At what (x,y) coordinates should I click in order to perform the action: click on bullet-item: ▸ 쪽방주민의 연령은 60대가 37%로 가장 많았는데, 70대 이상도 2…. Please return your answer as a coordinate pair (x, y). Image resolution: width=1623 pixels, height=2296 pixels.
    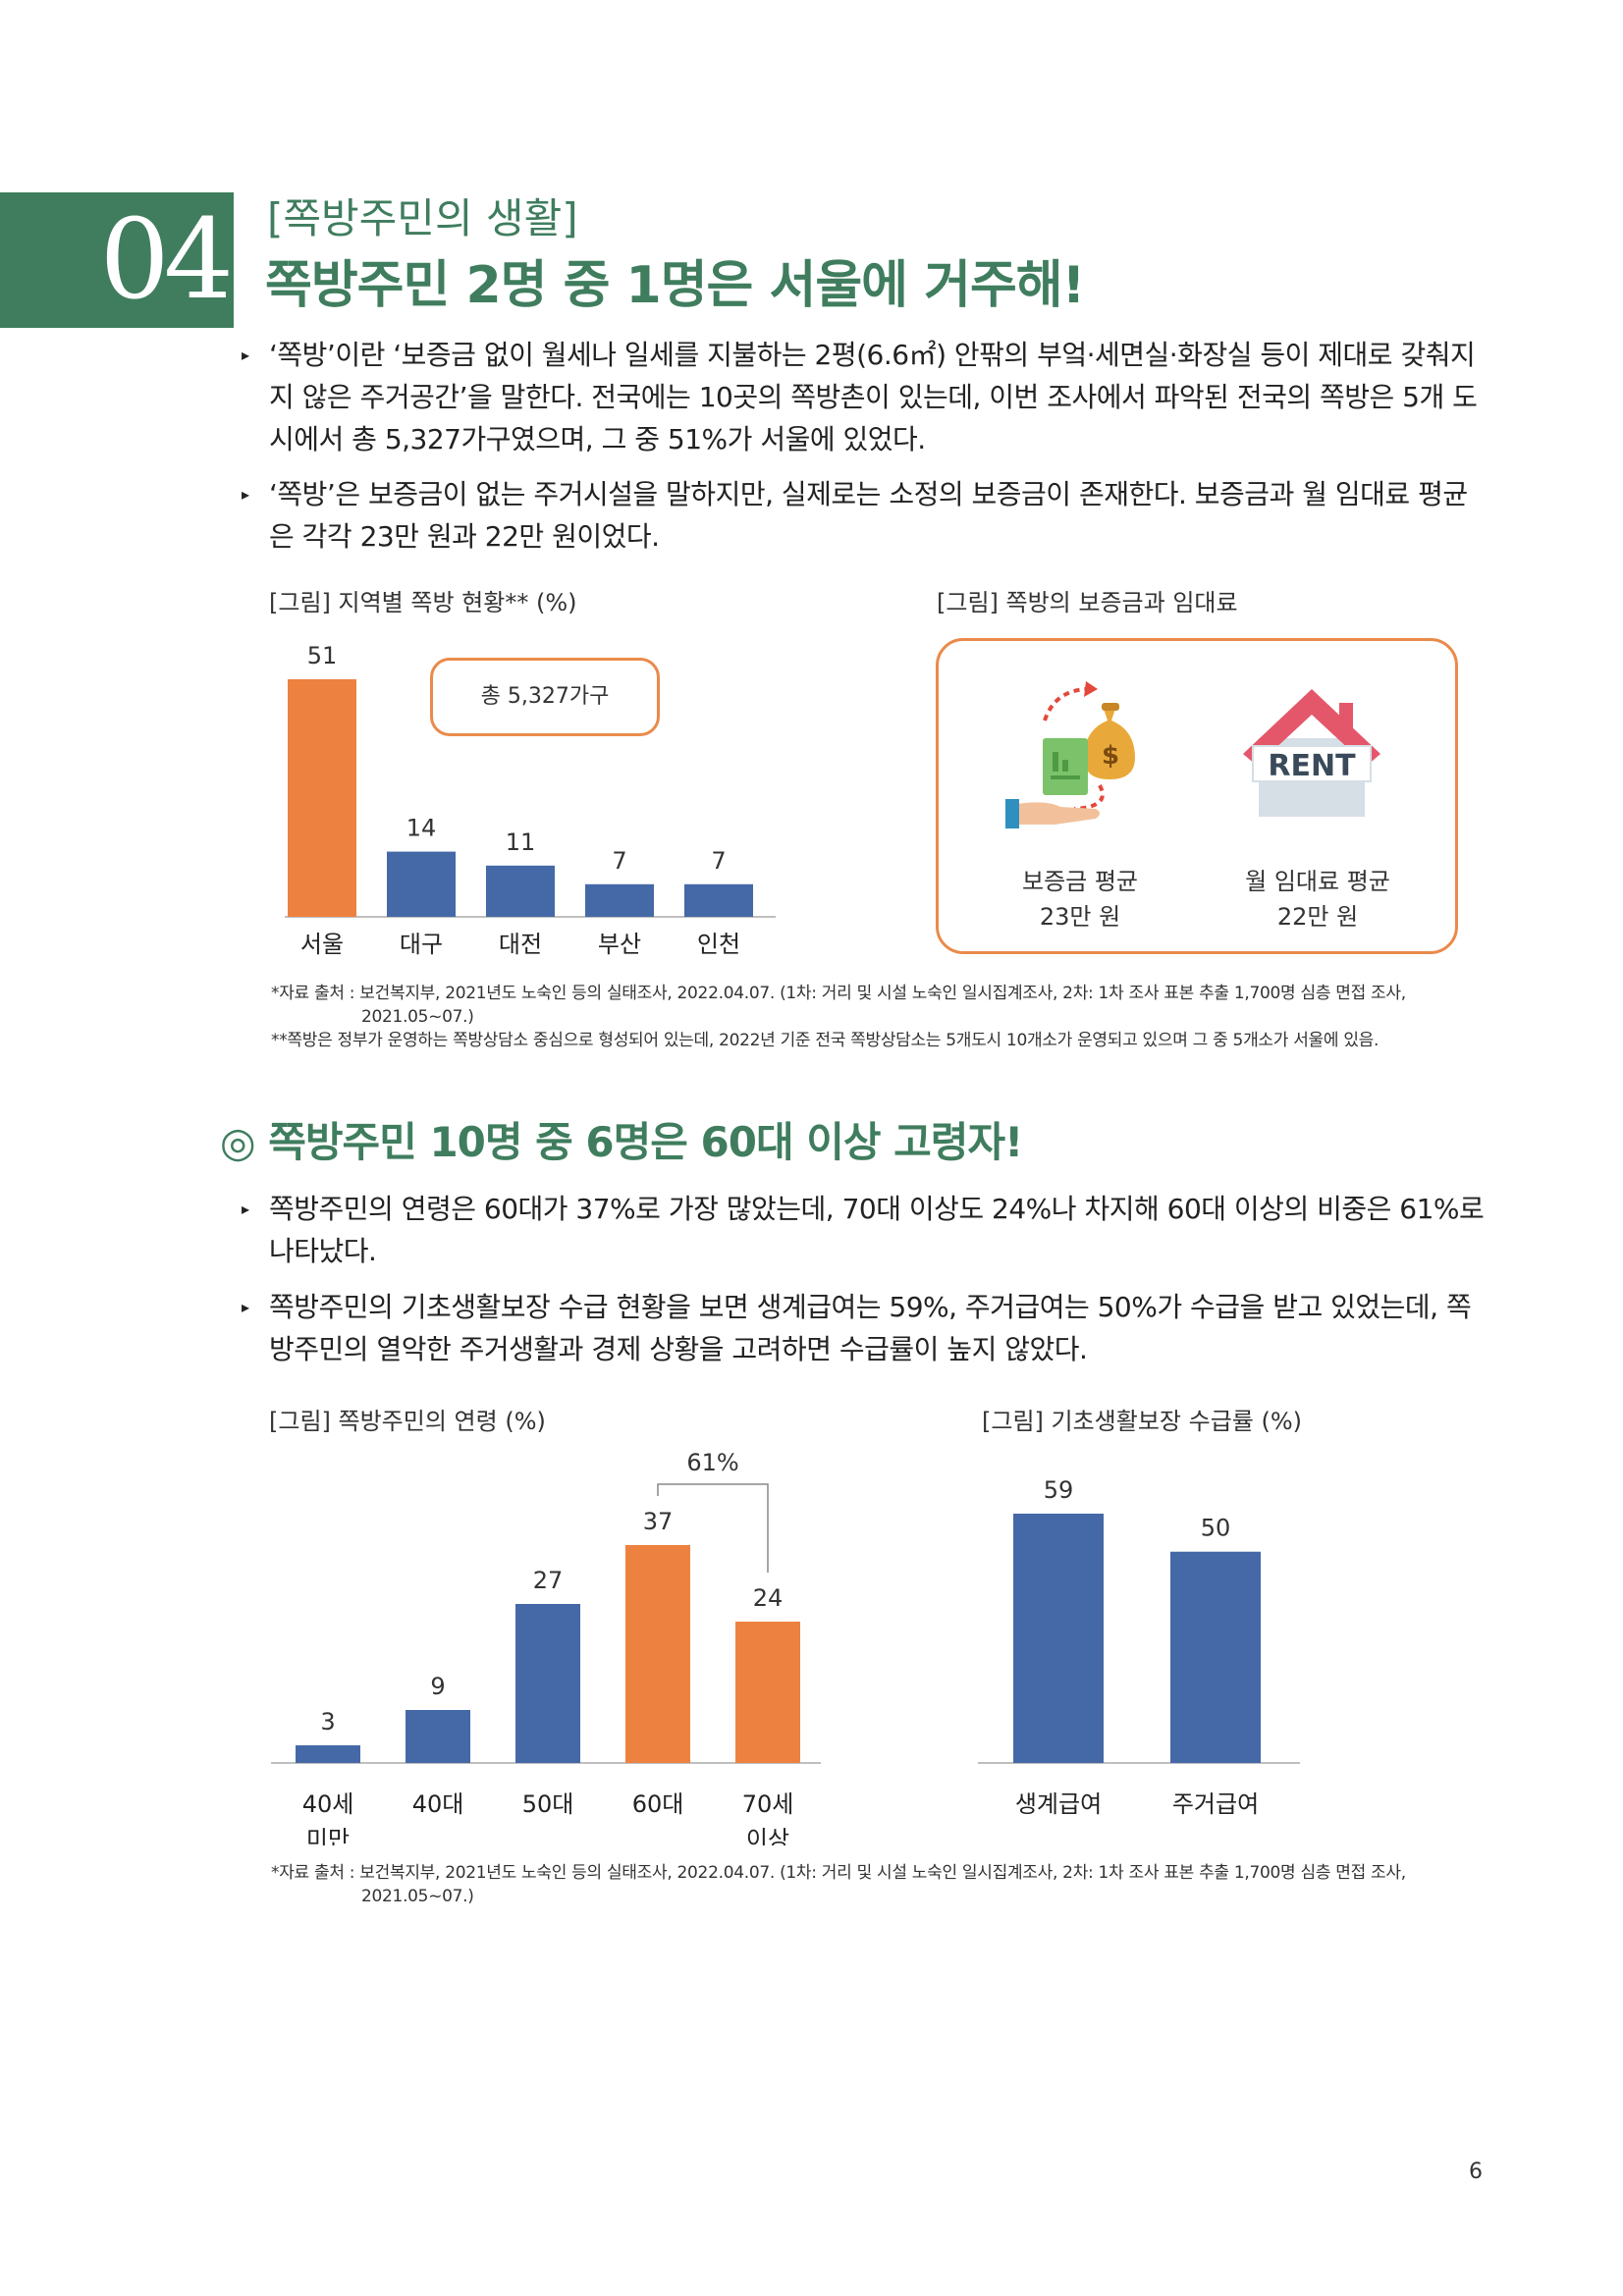
    Looking at the image, I should click on (865, 1230).